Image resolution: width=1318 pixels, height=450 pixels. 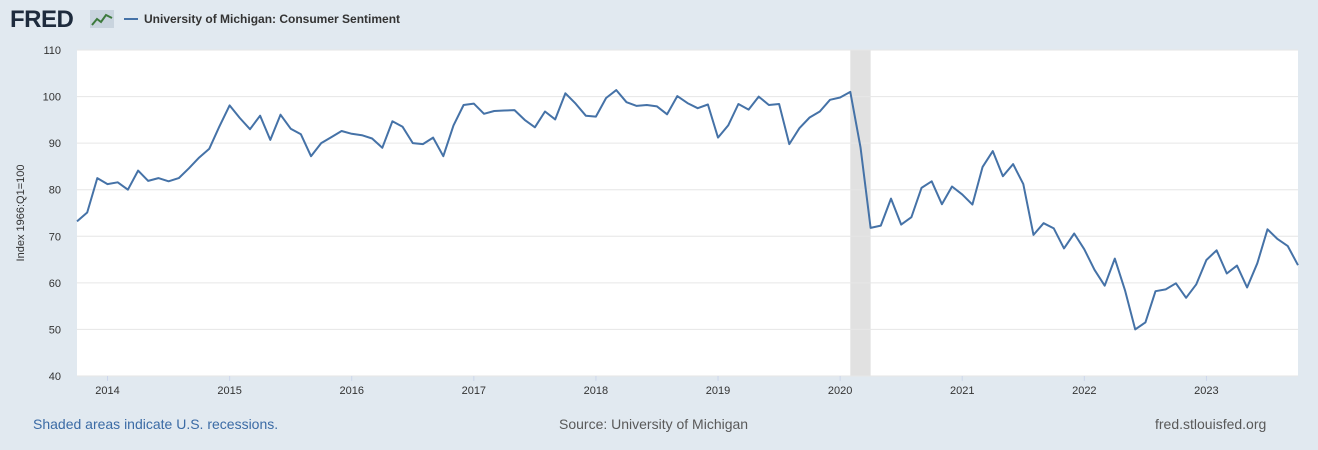 What do you see at coordinates (962, 391) in the screenshot?
I see `x-tick-label: 2021` at bounding box center [962, 391].